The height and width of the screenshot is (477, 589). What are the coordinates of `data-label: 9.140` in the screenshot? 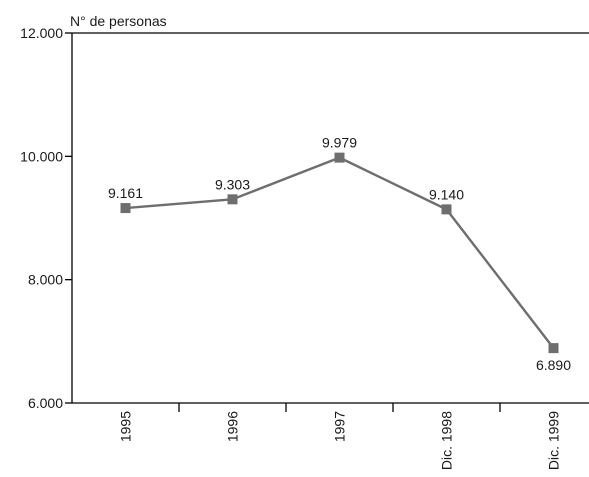 It's located at (446, 194).